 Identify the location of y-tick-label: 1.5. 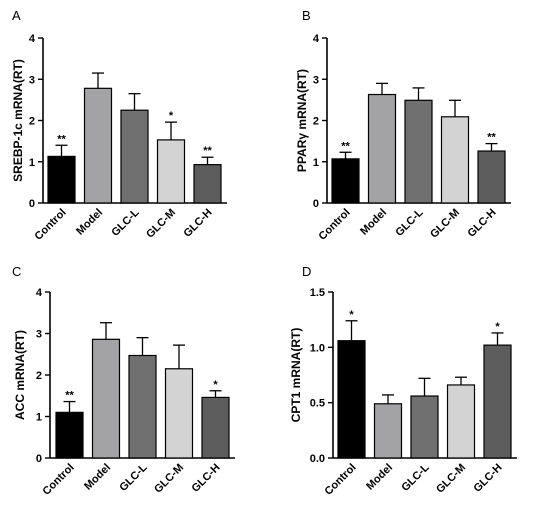
(317, 293).